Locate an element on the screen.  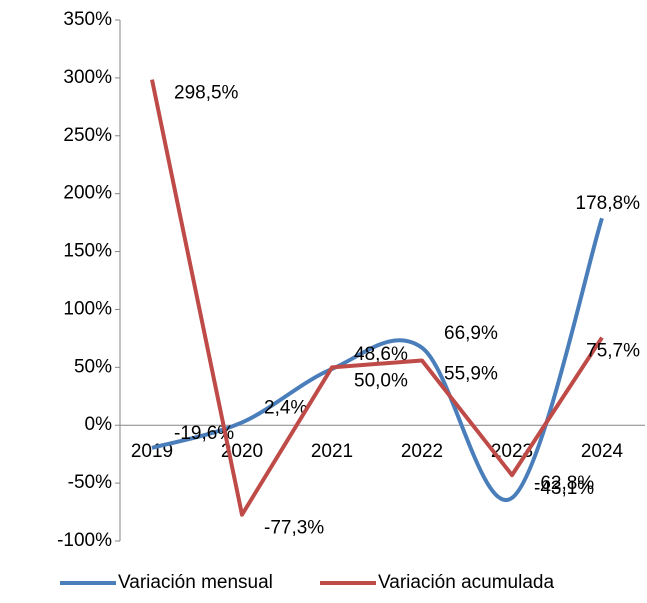
data-label: 48,6% is located at coordinates (381, 354).